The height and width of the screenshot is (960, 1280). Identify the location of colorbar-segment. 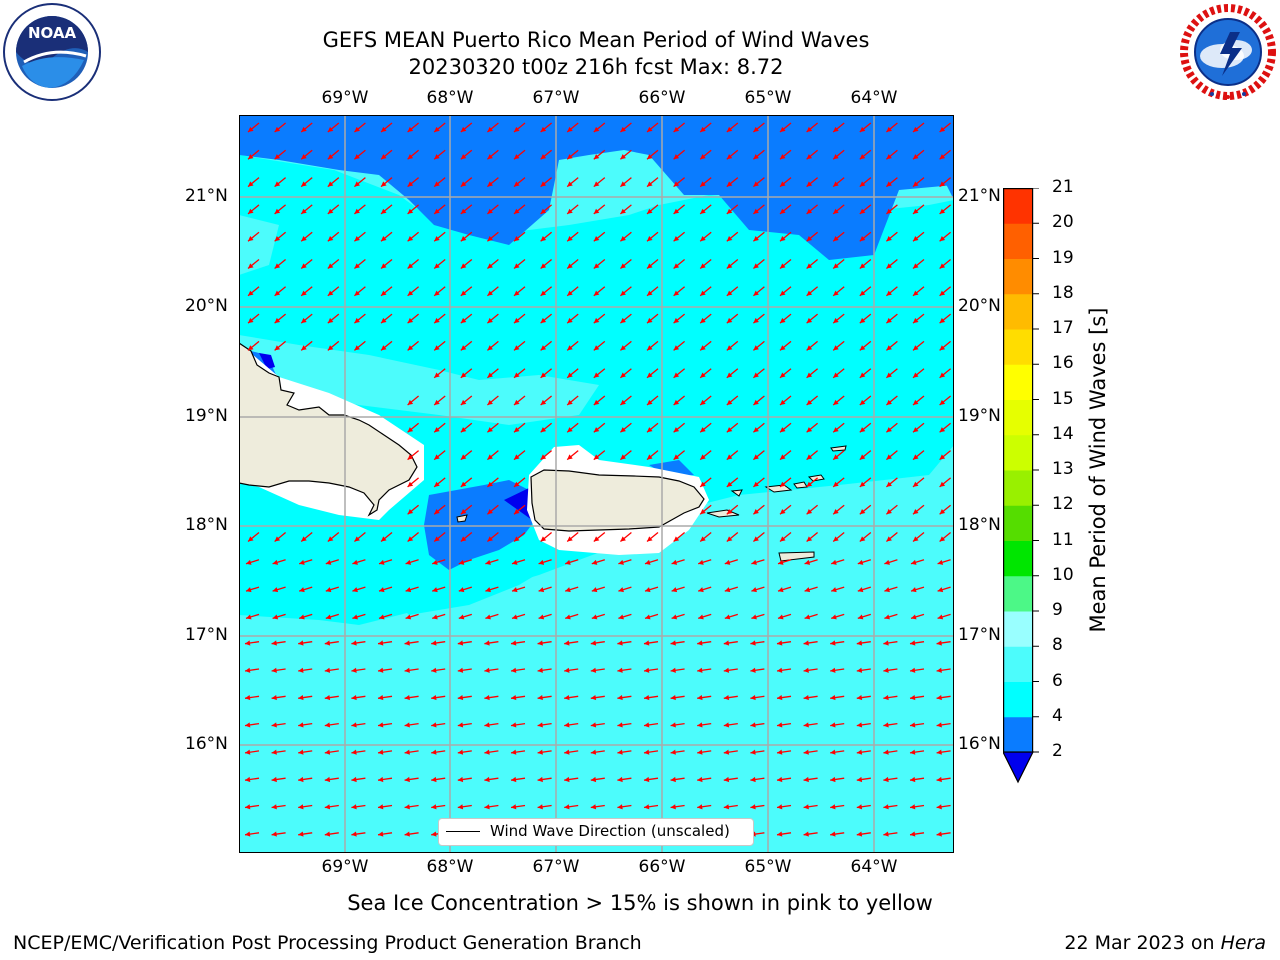
(1018, 664).